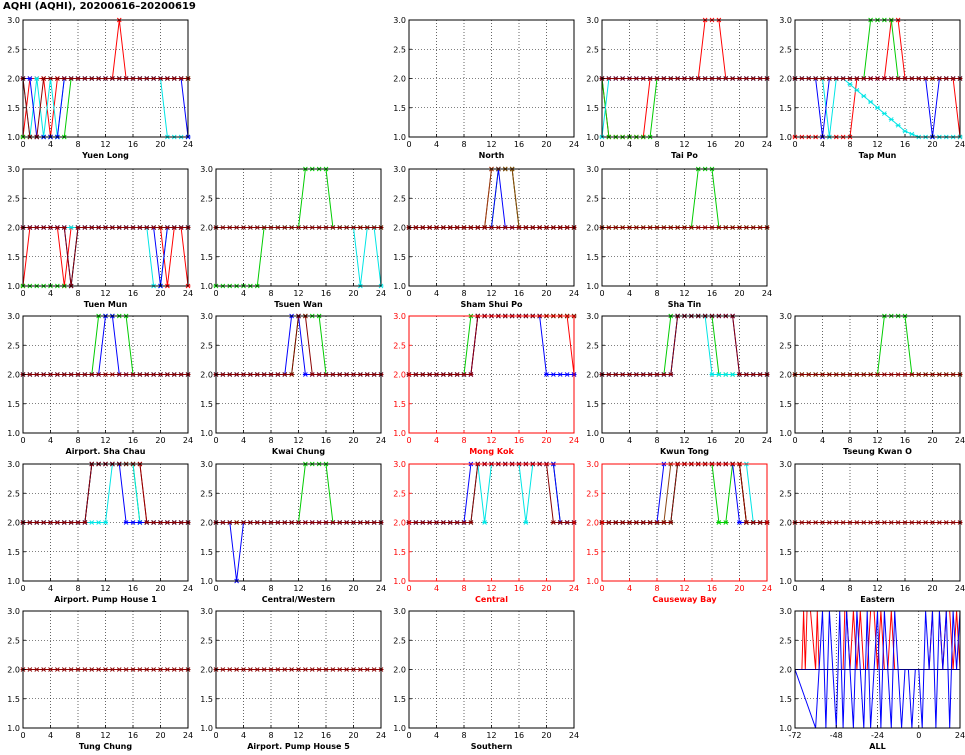 The height and width of the screenshot is (755, 965). I want to click on chart-panel: 0 4 8 12 16 20 24 1.0 1.5 2.0 2.5 3.0 Tung Chung, so click(100, 679).